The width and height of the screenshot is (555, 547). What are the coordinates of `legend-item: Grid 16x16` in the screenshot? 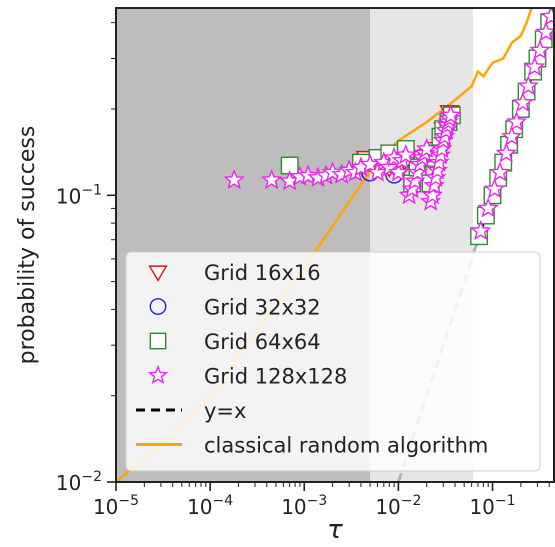 It's located at (234, 273).